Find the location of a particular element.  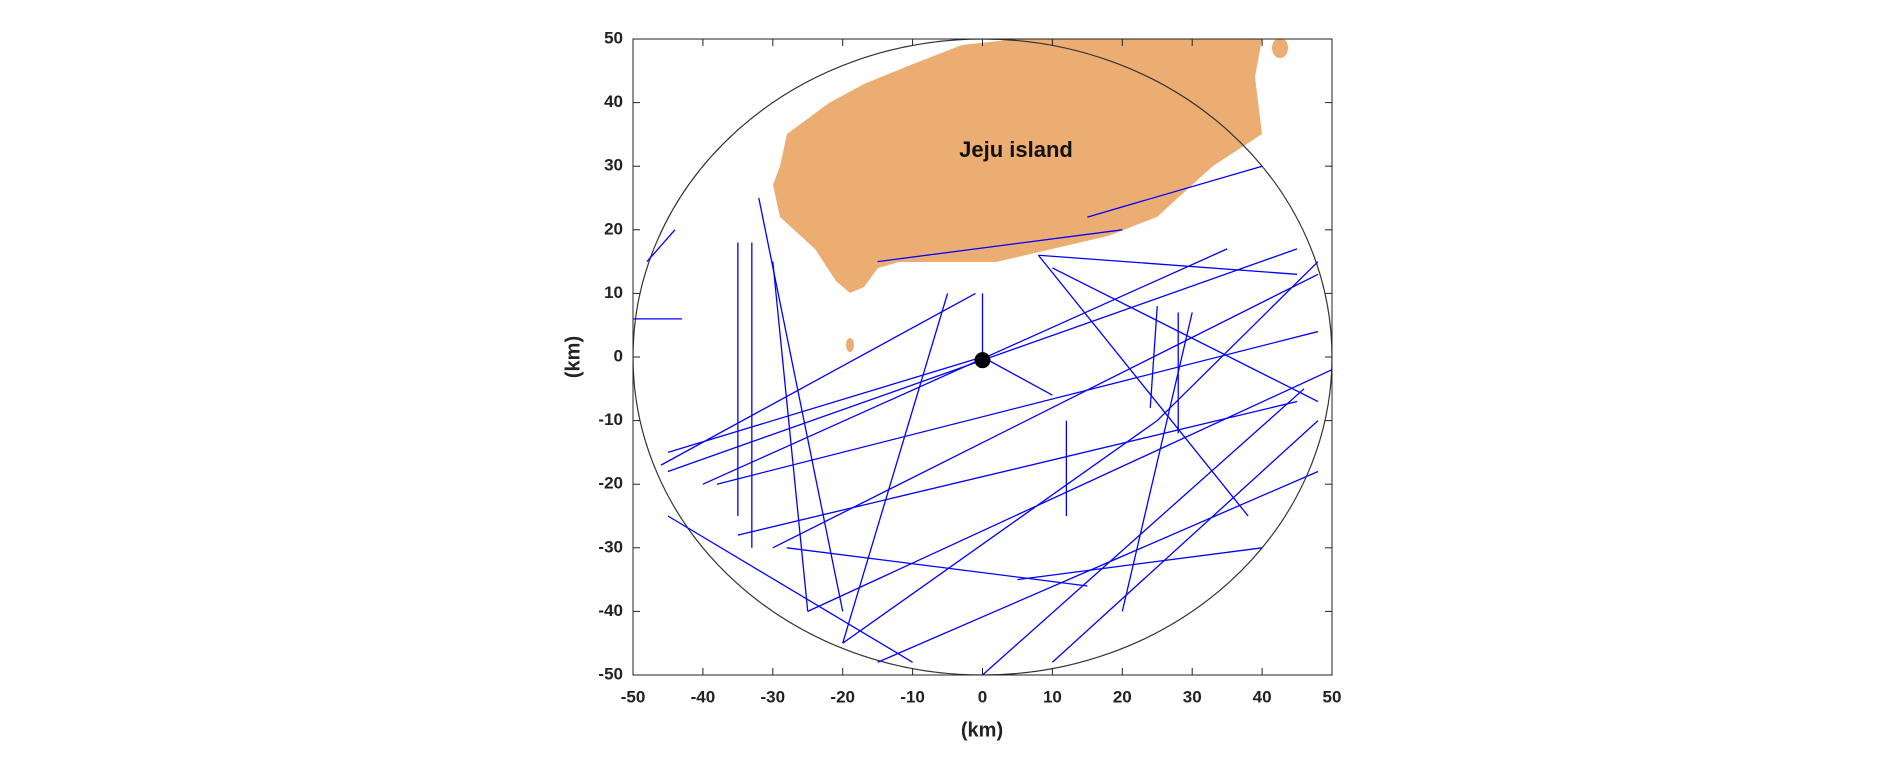

x-tick-label: 30 is located at coordinates (1192, 696).